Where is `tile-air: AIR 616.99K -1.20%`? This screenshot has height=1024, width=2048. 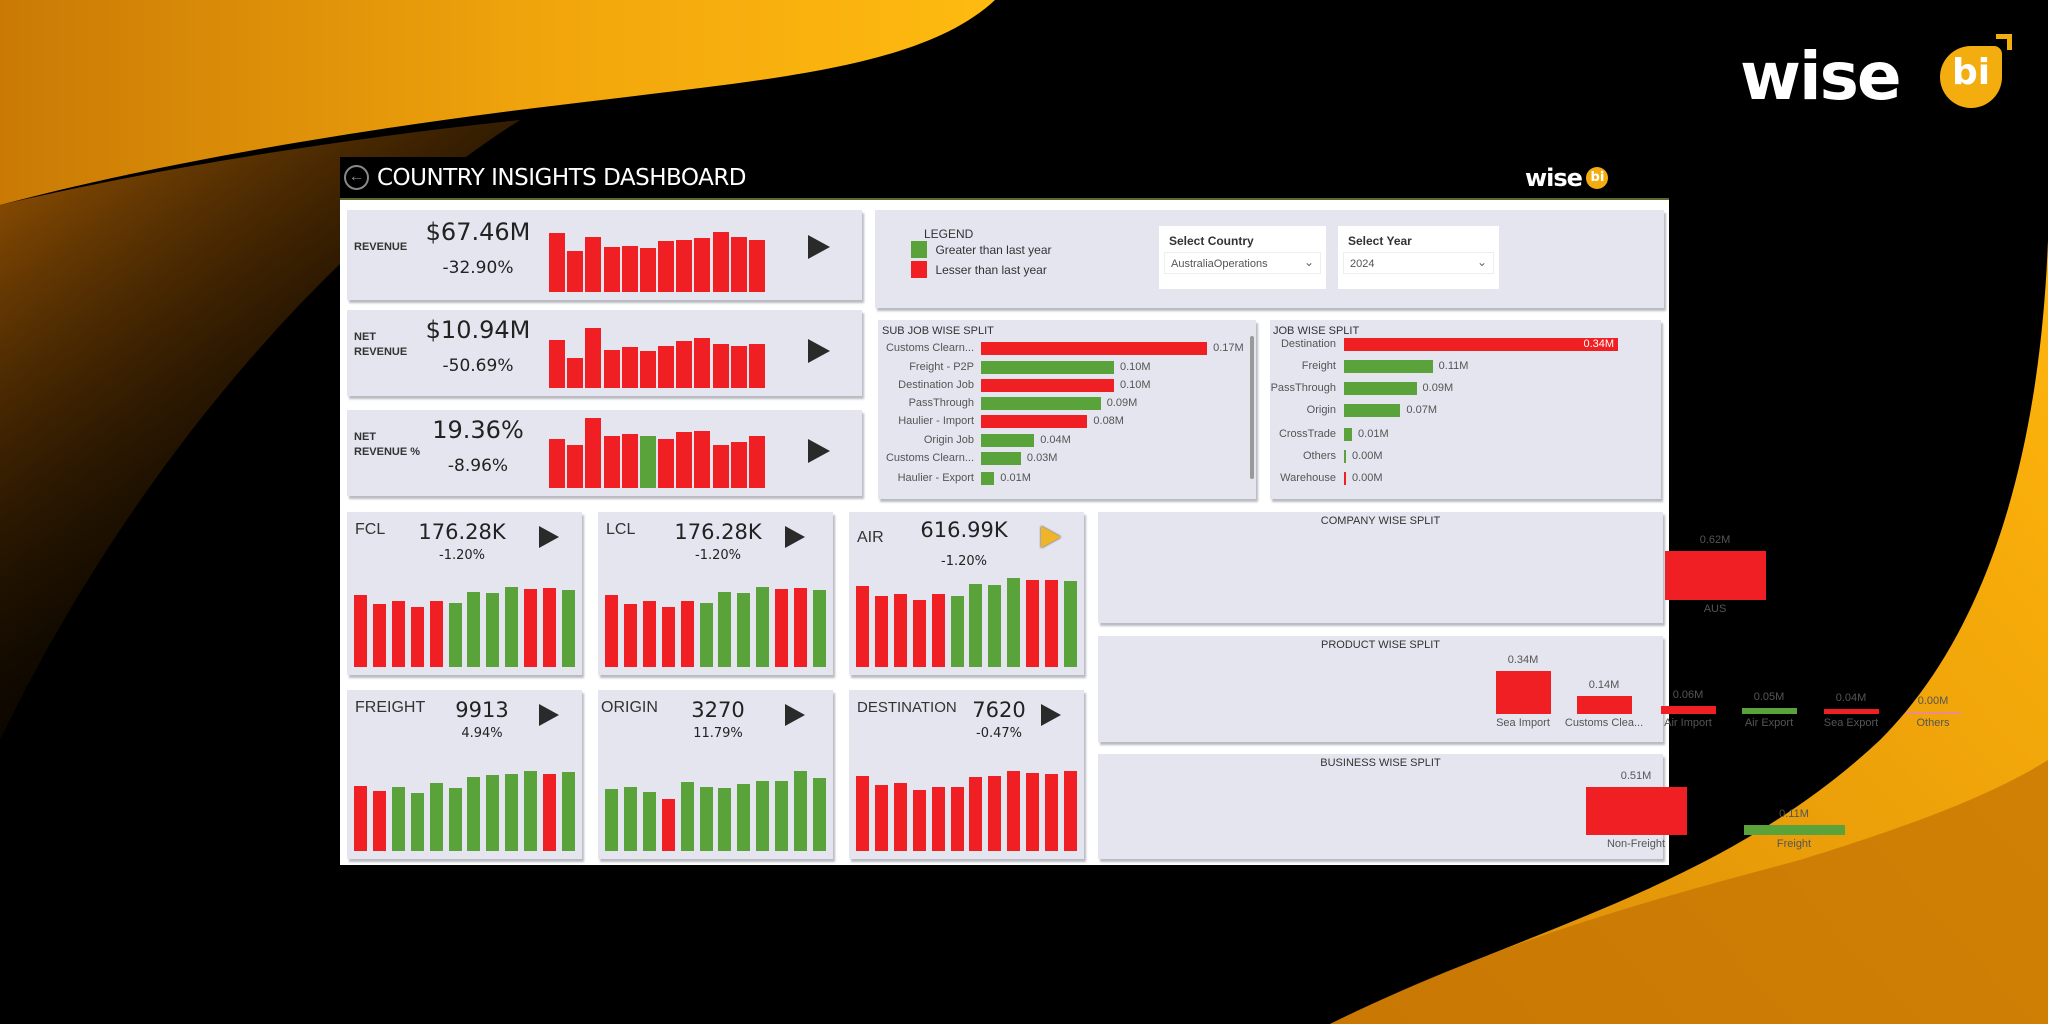
tile-air: AIR 616.99K -1.20% is located at coordinates (966, 593).